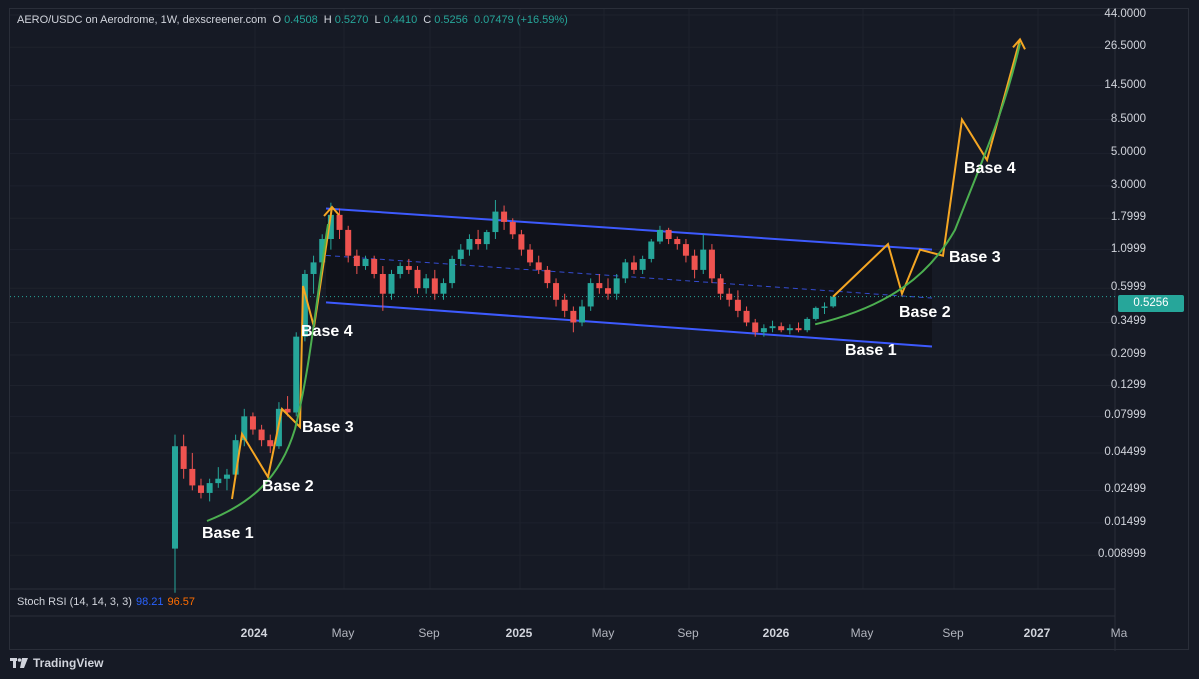  What do you see at coordinates (1125, 46) in the screenshot?
I see `price-tick-label: 26.5000` at bounding box center [1125, 46].